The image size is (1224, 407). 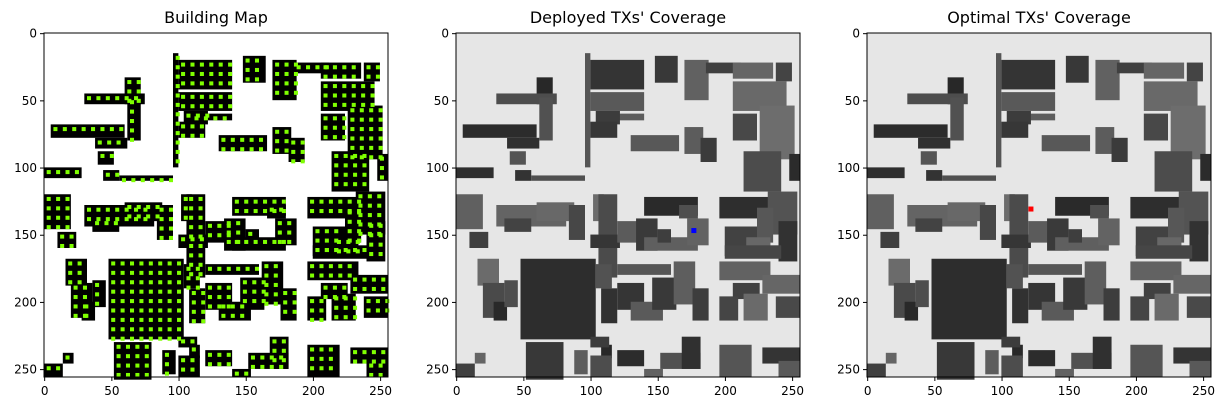 What do you see at coordinates (29, 101) in the screenshot?
I see `y-tick-label: 50` at bounding box center [29, 101].